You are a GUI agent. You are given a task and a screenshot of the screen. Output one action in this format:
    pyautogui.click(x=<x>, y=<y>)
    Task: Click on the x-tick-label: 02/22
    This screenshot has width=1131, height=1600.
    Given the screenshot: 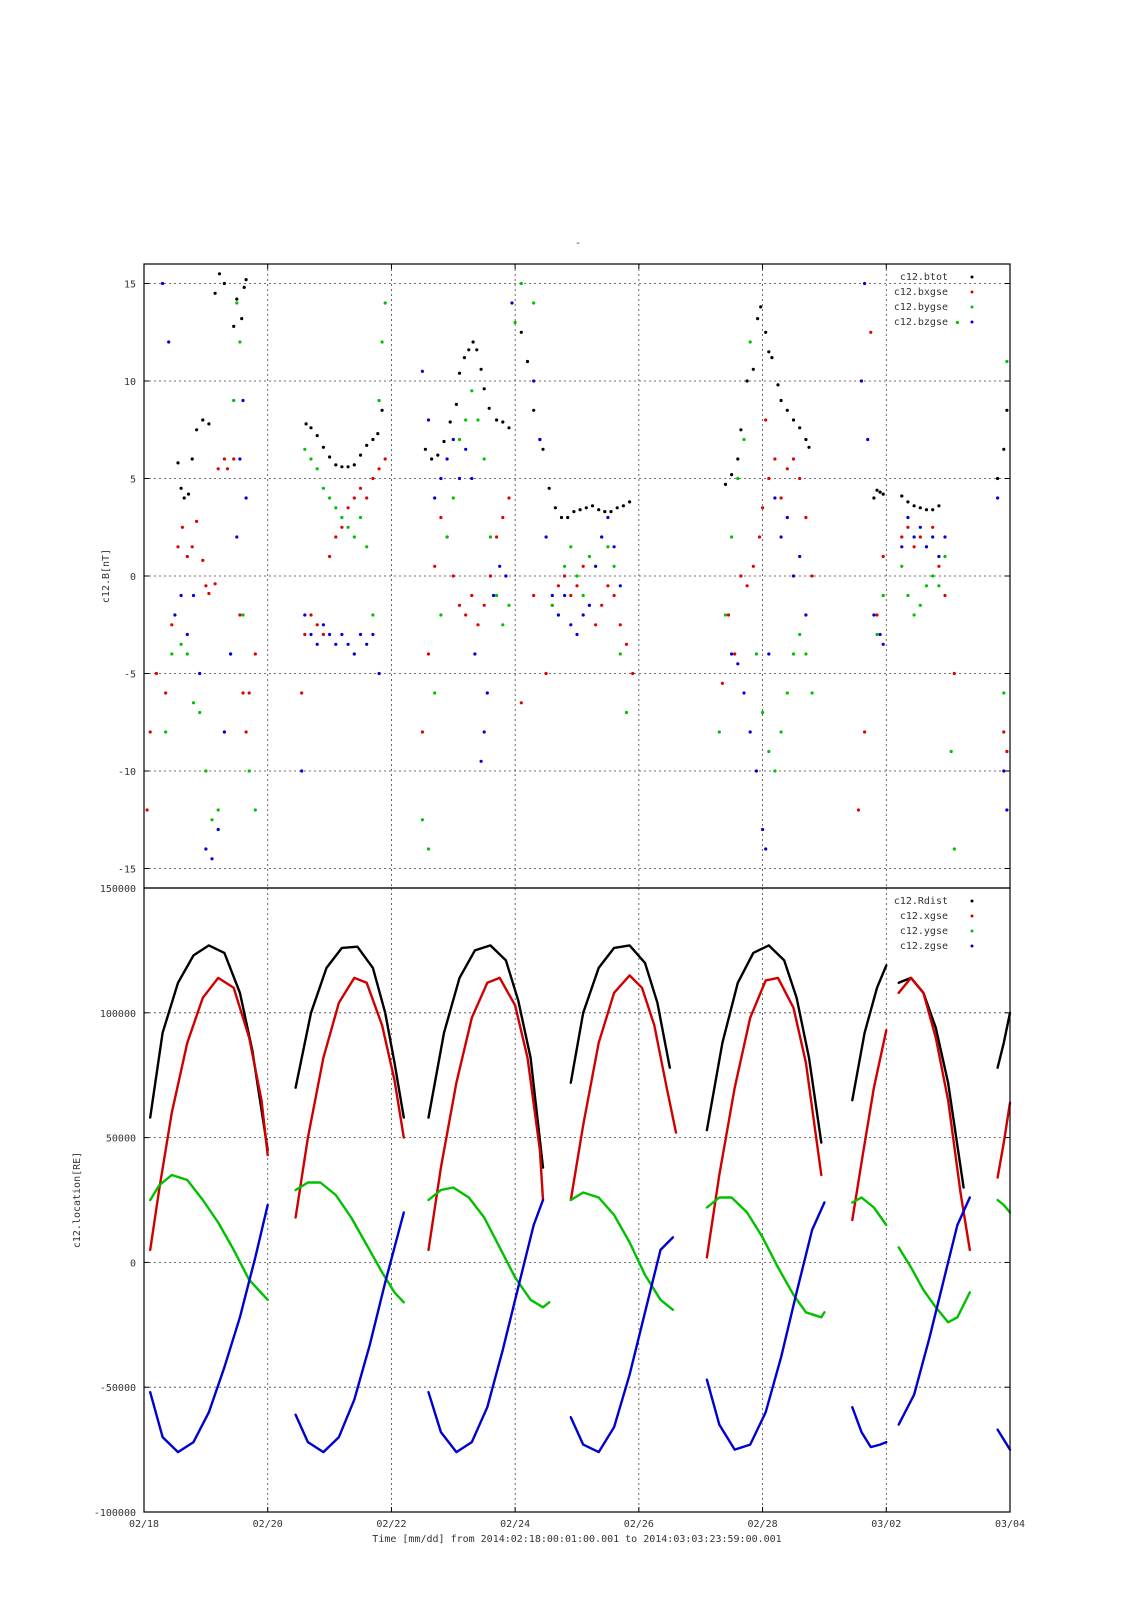 What is the action you would take?
    pyautogui.click(x=391, y=1524)
    